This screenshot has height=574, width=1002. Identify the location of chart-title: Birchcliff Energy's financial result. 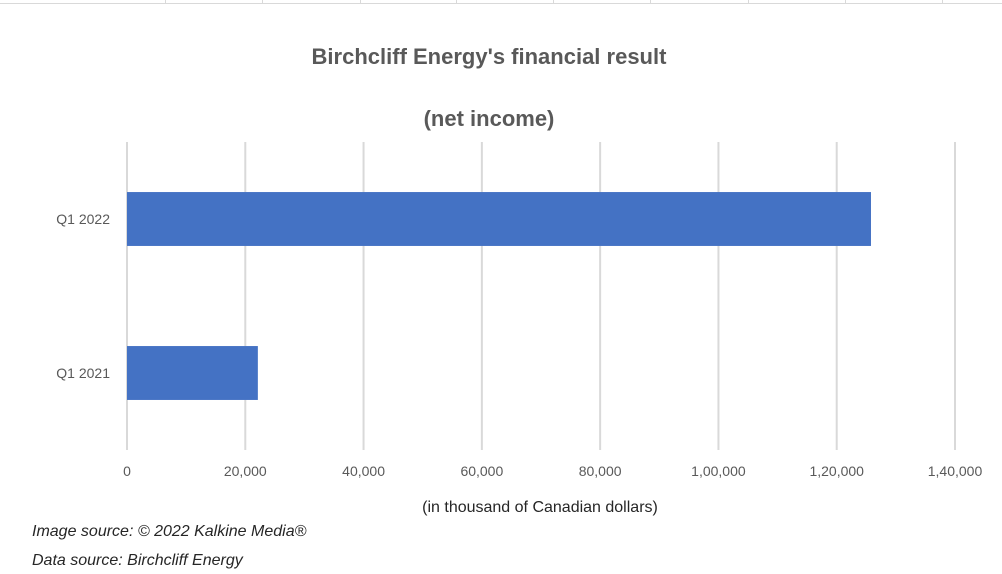
(489, 56).